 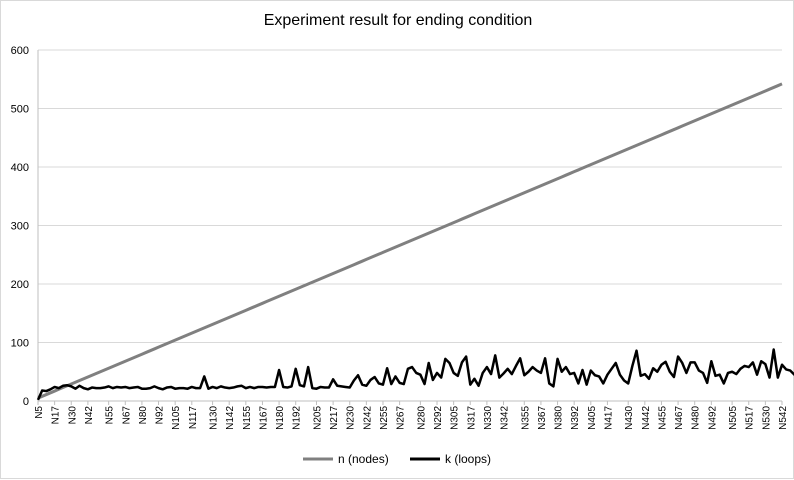 What do you see at coordinates (89, 415) in the screenshot?
I see `x-tick-label: N42` at bounding box center [89, 415].